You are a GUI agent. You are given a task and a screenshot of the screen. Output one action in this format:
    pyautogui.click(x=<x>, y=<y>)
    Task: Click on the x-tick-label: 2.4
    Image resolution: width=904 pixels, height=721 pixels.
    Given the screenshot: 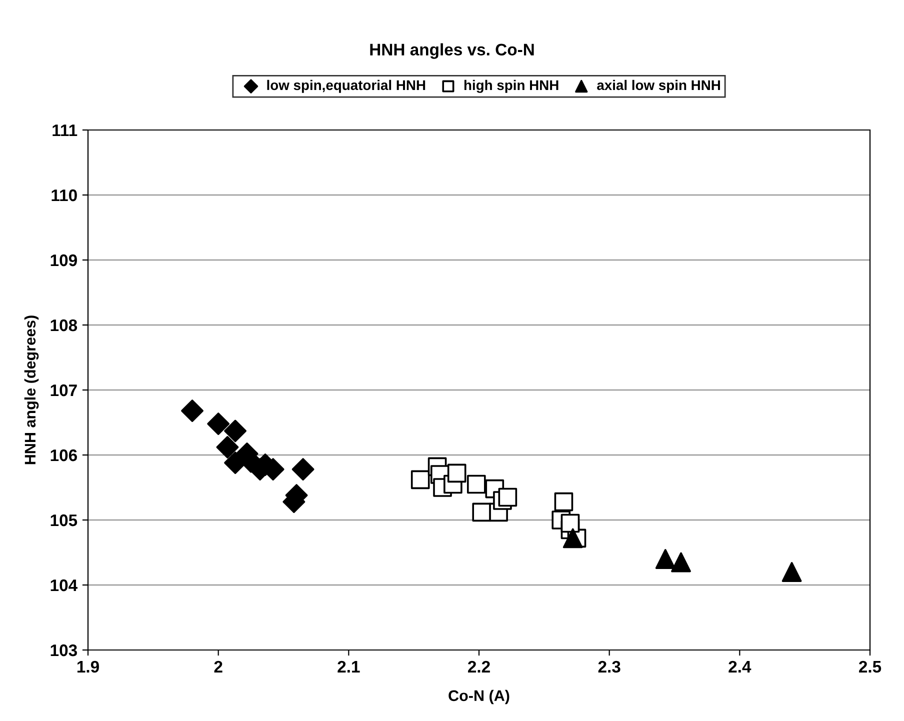 What is the action you would take?
    pyautogui.click(x=740, y=666)
    